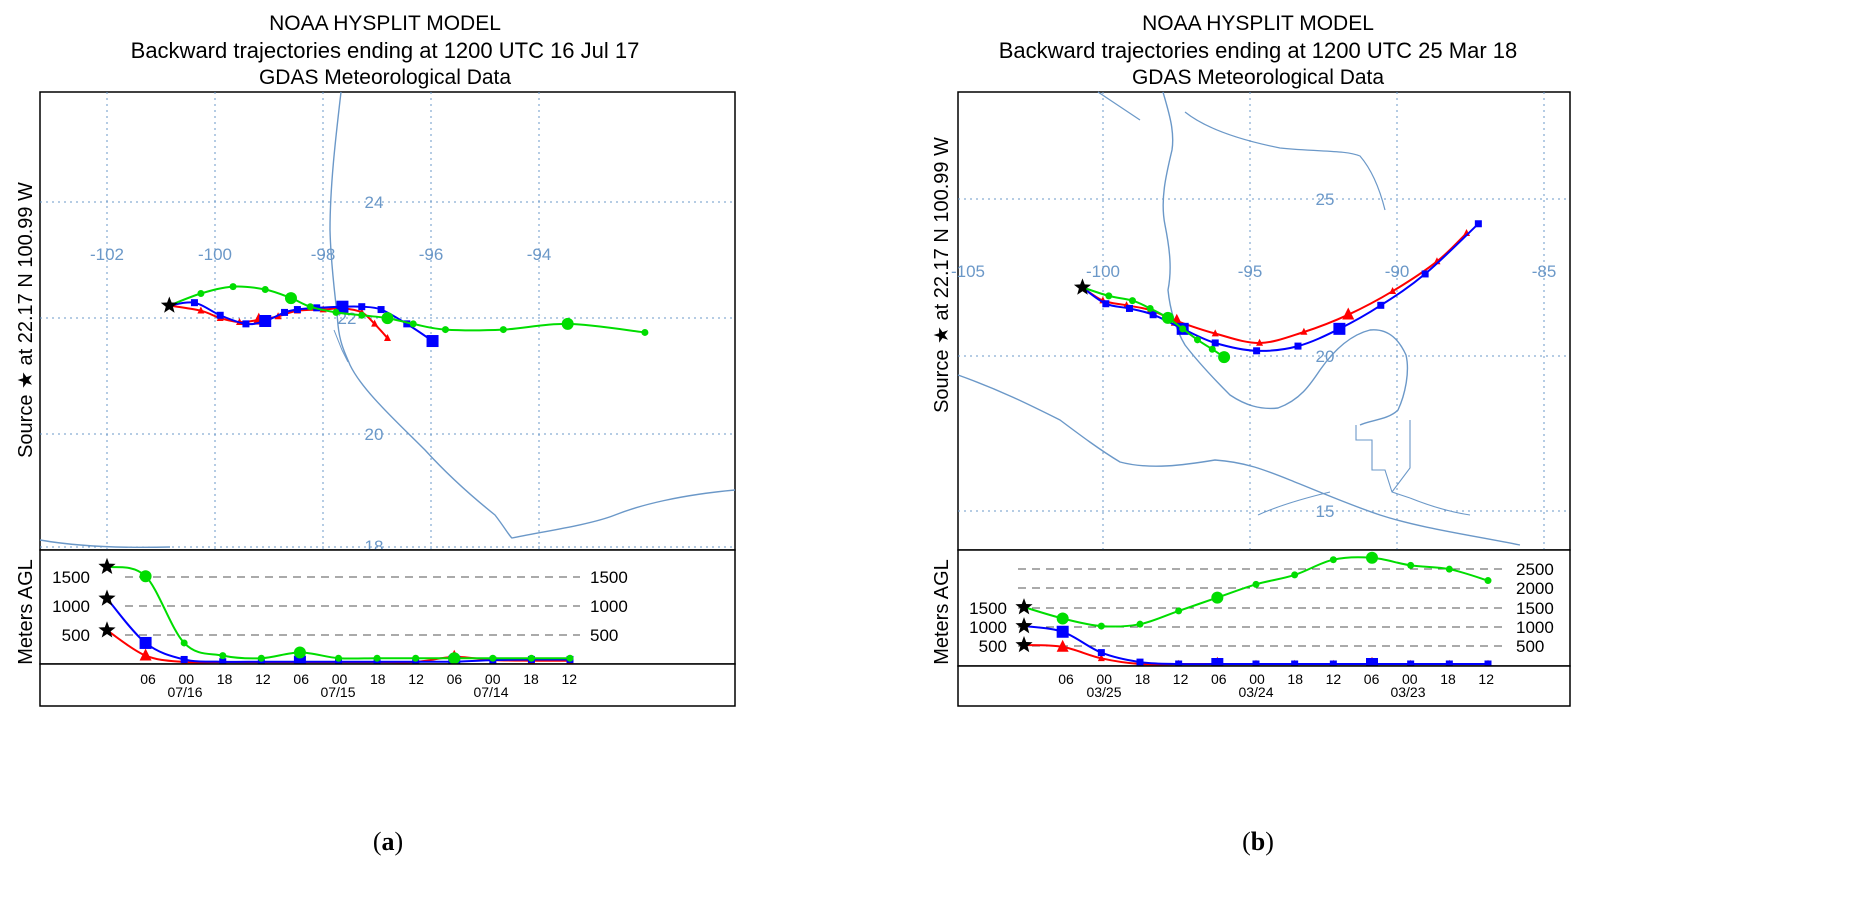 This screenshot has width=1855, height=914. What do you see at coordinates (1258, 23) in the screenshot?
I see `chart-b-title-line-1: NOAA HYSPLIT MODEL` at bounding box center [1258, 23].